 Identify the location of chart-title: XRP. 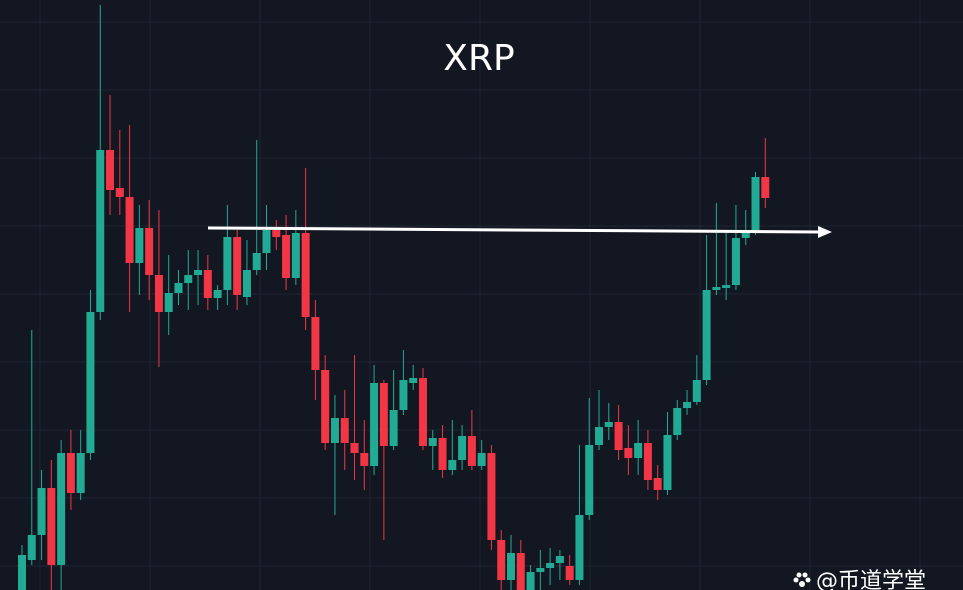
(478, 58).